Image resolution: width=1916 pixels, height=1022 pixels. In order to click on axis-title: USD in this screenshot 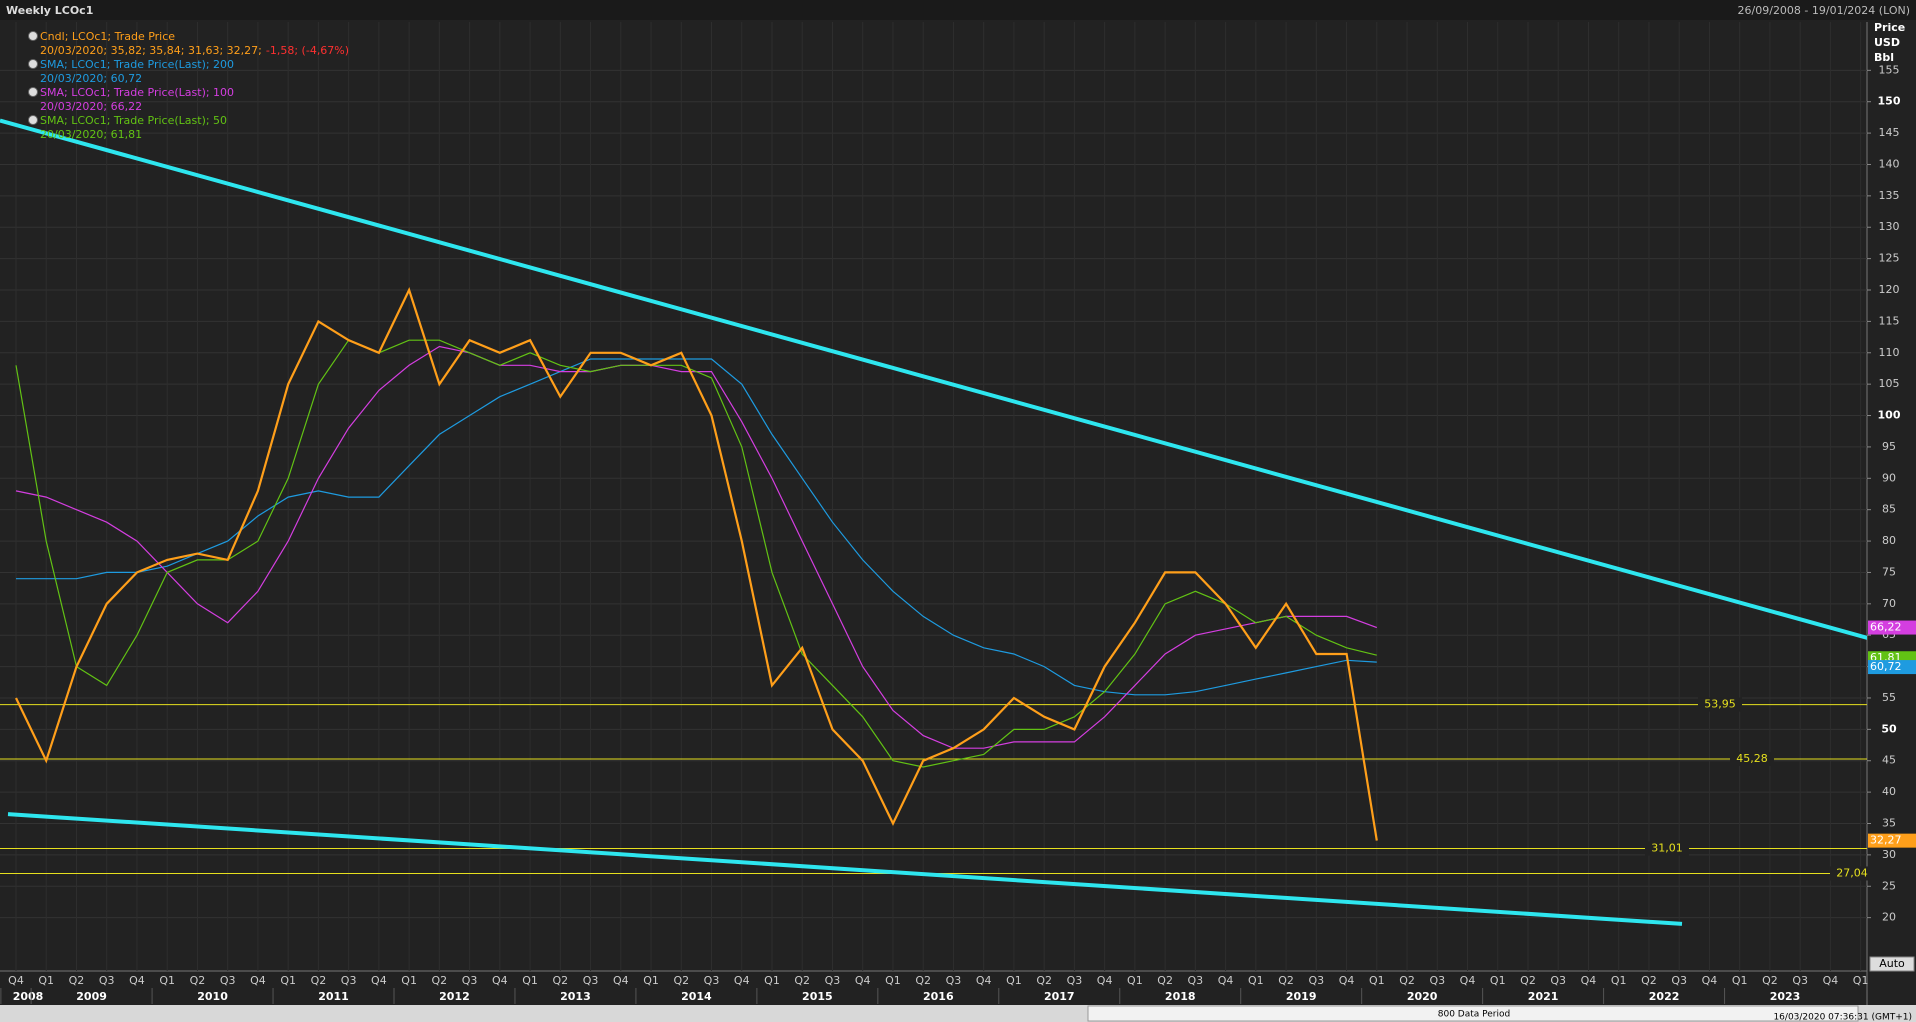, I will do `click(1887, 42)`.